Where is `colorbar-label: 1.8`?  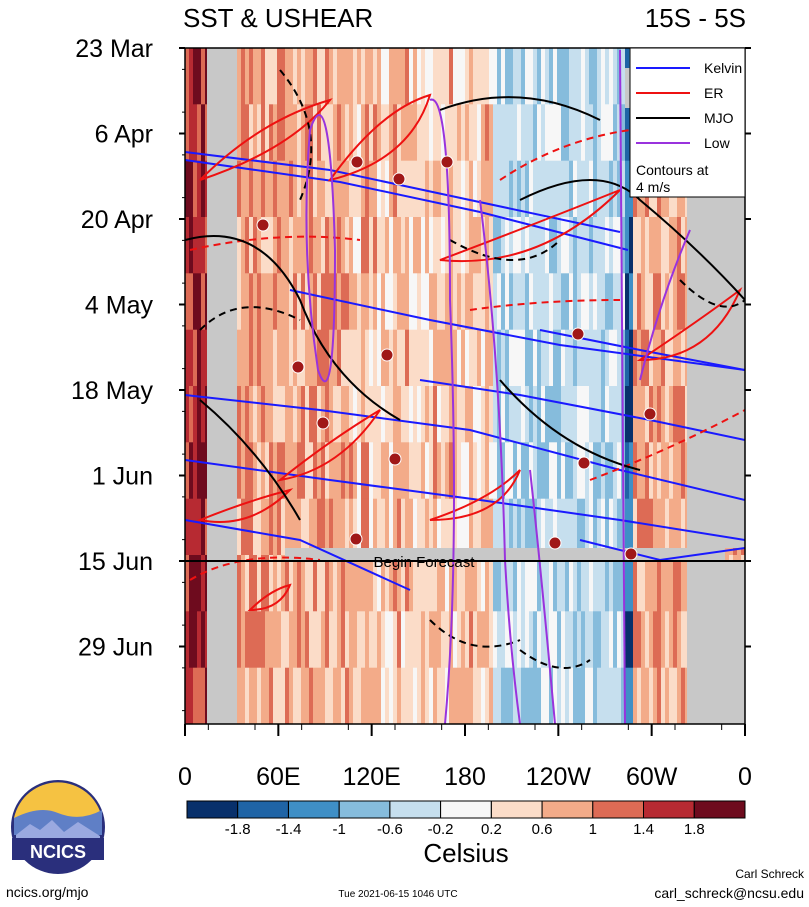
colorbar-label: 1.8 is located at coordinates (694, 829).